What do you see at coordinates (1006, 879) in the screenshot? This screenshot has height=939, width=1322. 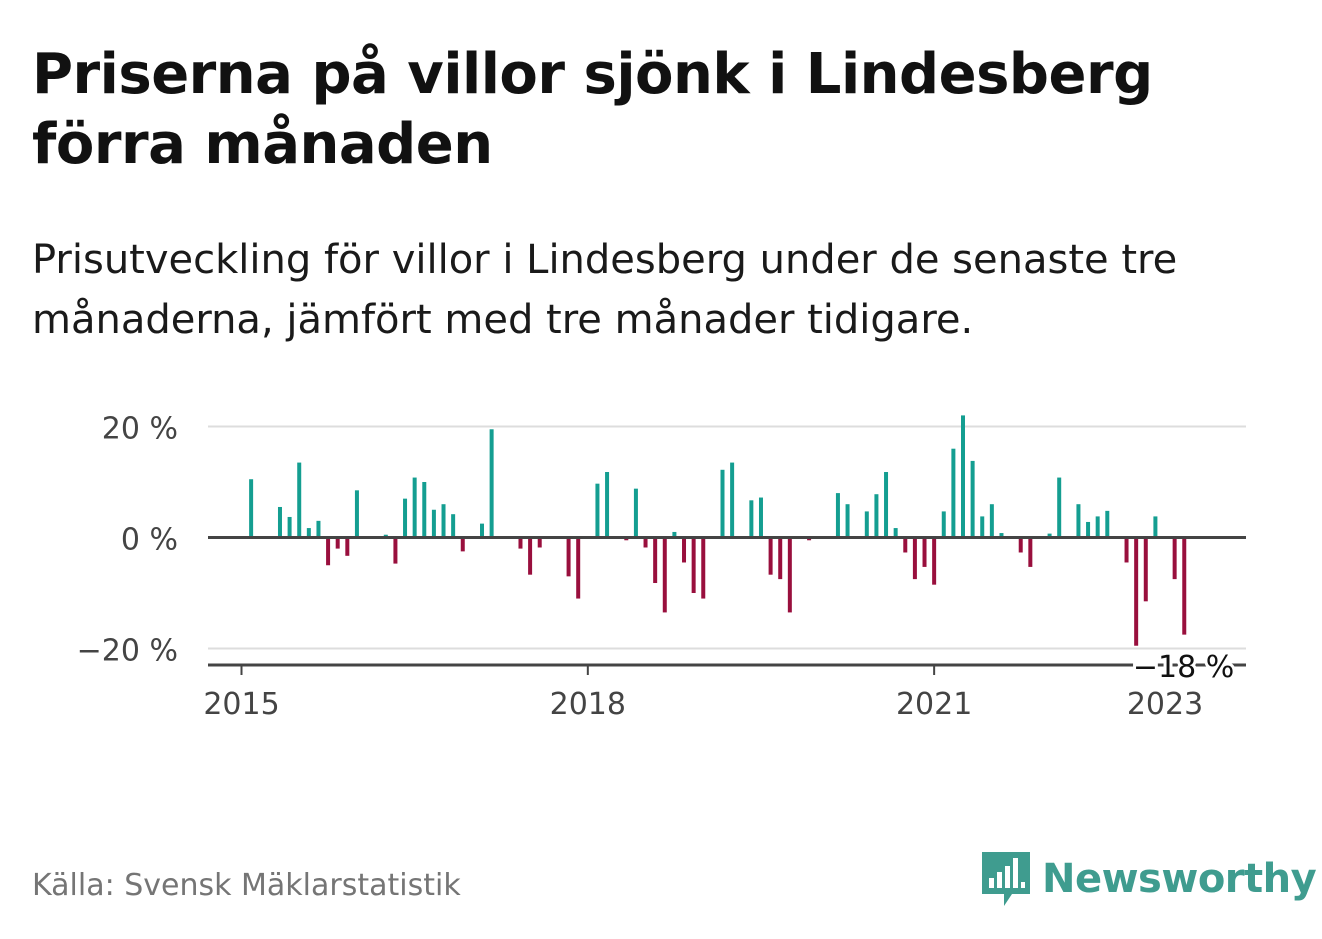 I see `newsworthy-logo-icon` at bounding box center [1006, 879].